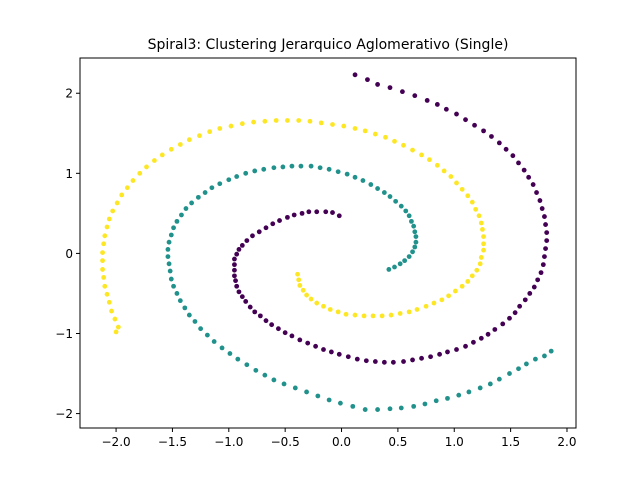 The height and width of the screenshot is (485, 640). Describe the element at coordinates (285, 442) in the screenshot. I see `x-tick-label: −0.5` at that location.